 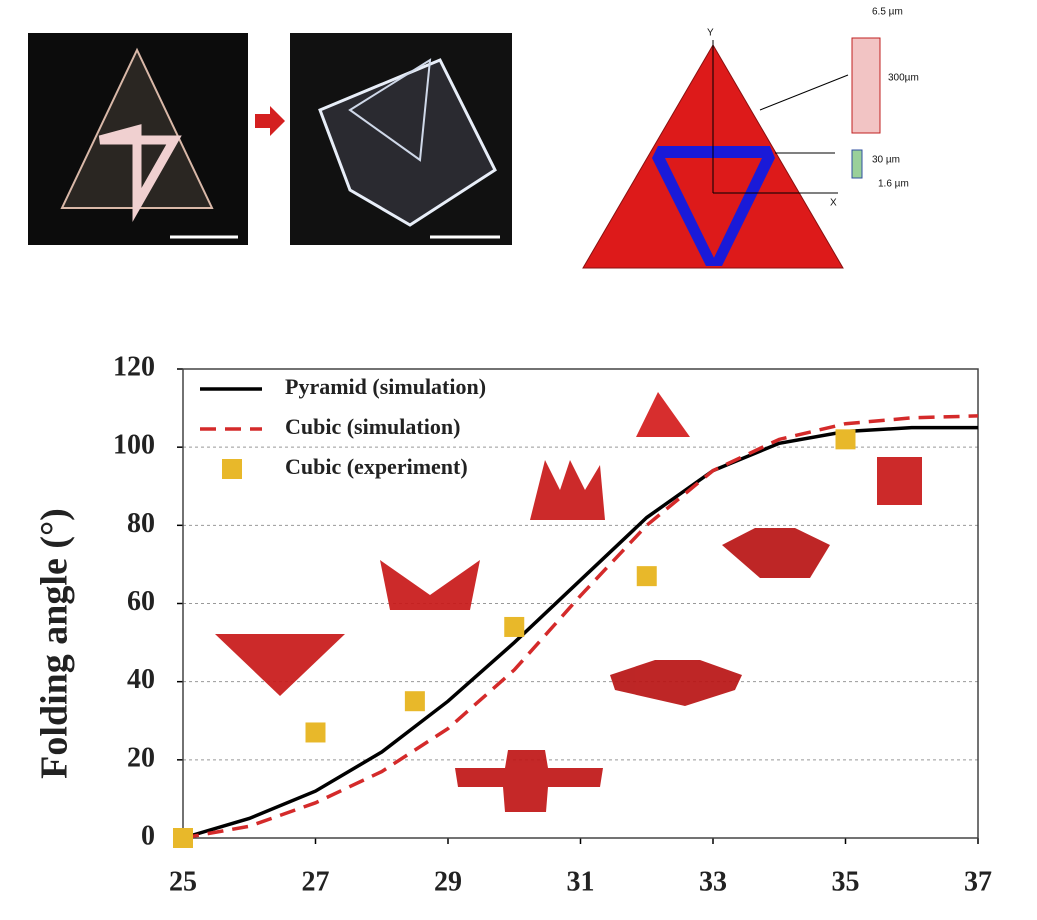 What do you see at coordinates (55, 643) in the screenshot?
I see `y-axis-label: Folding angle (°)` at bounding box center [55, 643].